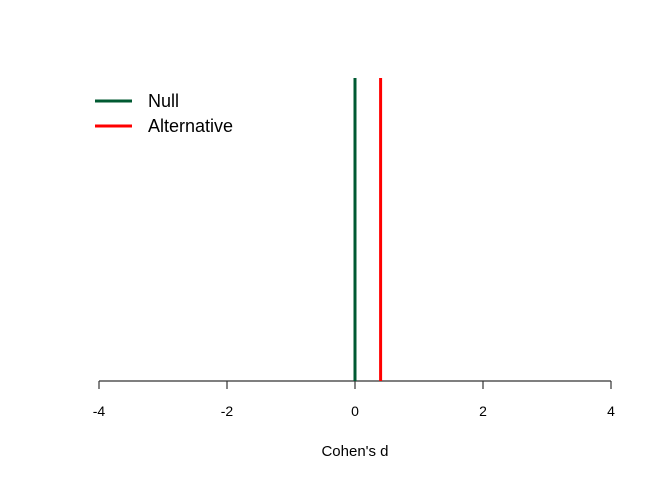  I want to click on legend-label-alternative: Alternative, so click(190, 126).